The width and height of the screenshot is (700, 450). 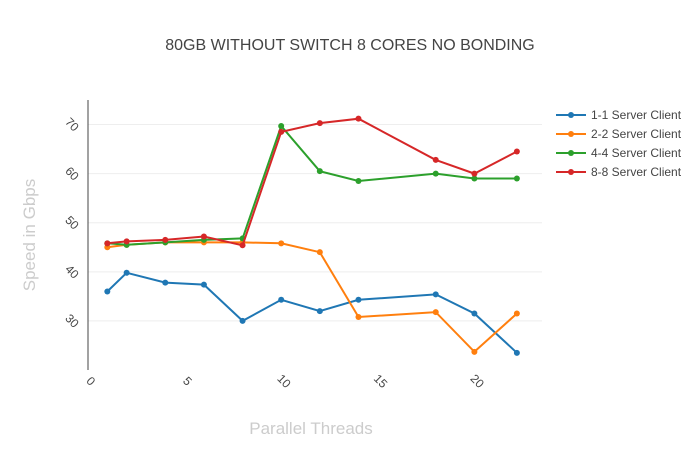 I want to click on x-tick-label: 0, so click(x=91, y=381).